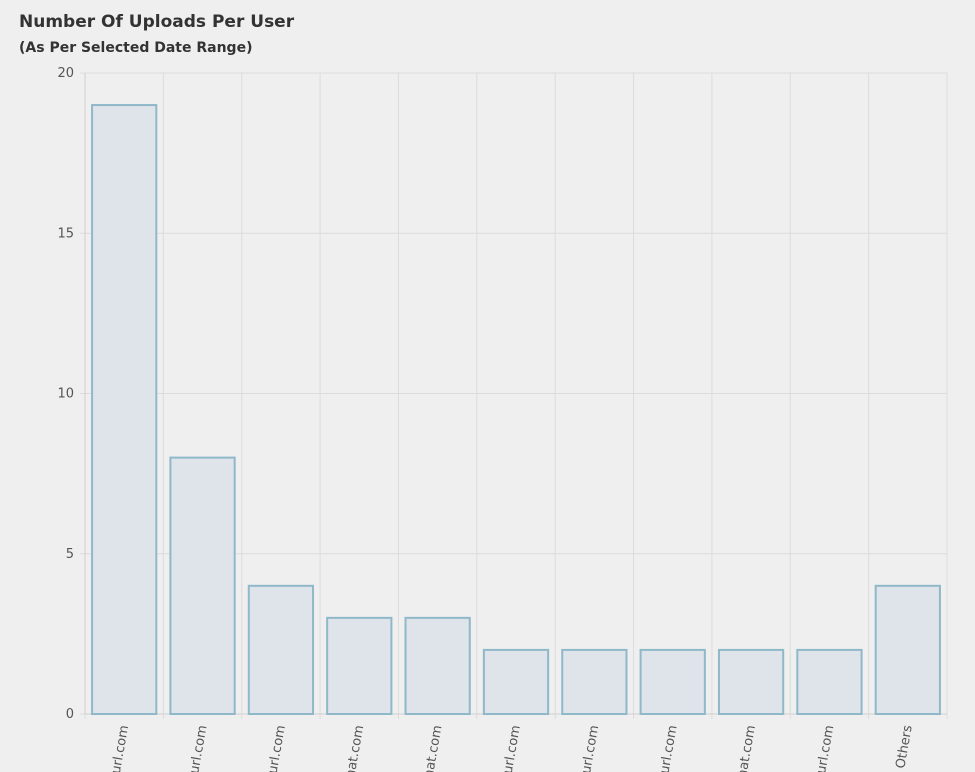 Image resolution: width=975 pixels, height=772 pixels. Describe the element at coordinates (135, 48) in the screenshot. I see `chart-subtitle: (As Per Selected Date Range)` at that location.